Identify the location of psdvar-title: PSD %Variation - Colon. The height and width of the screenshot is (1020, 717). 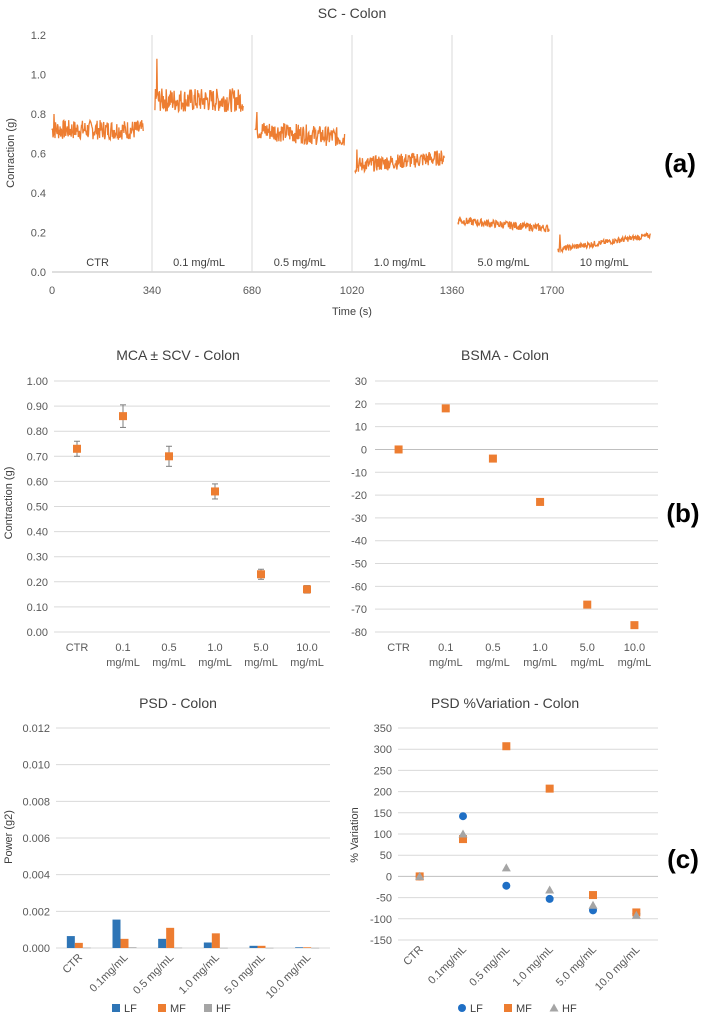
(505, 703).